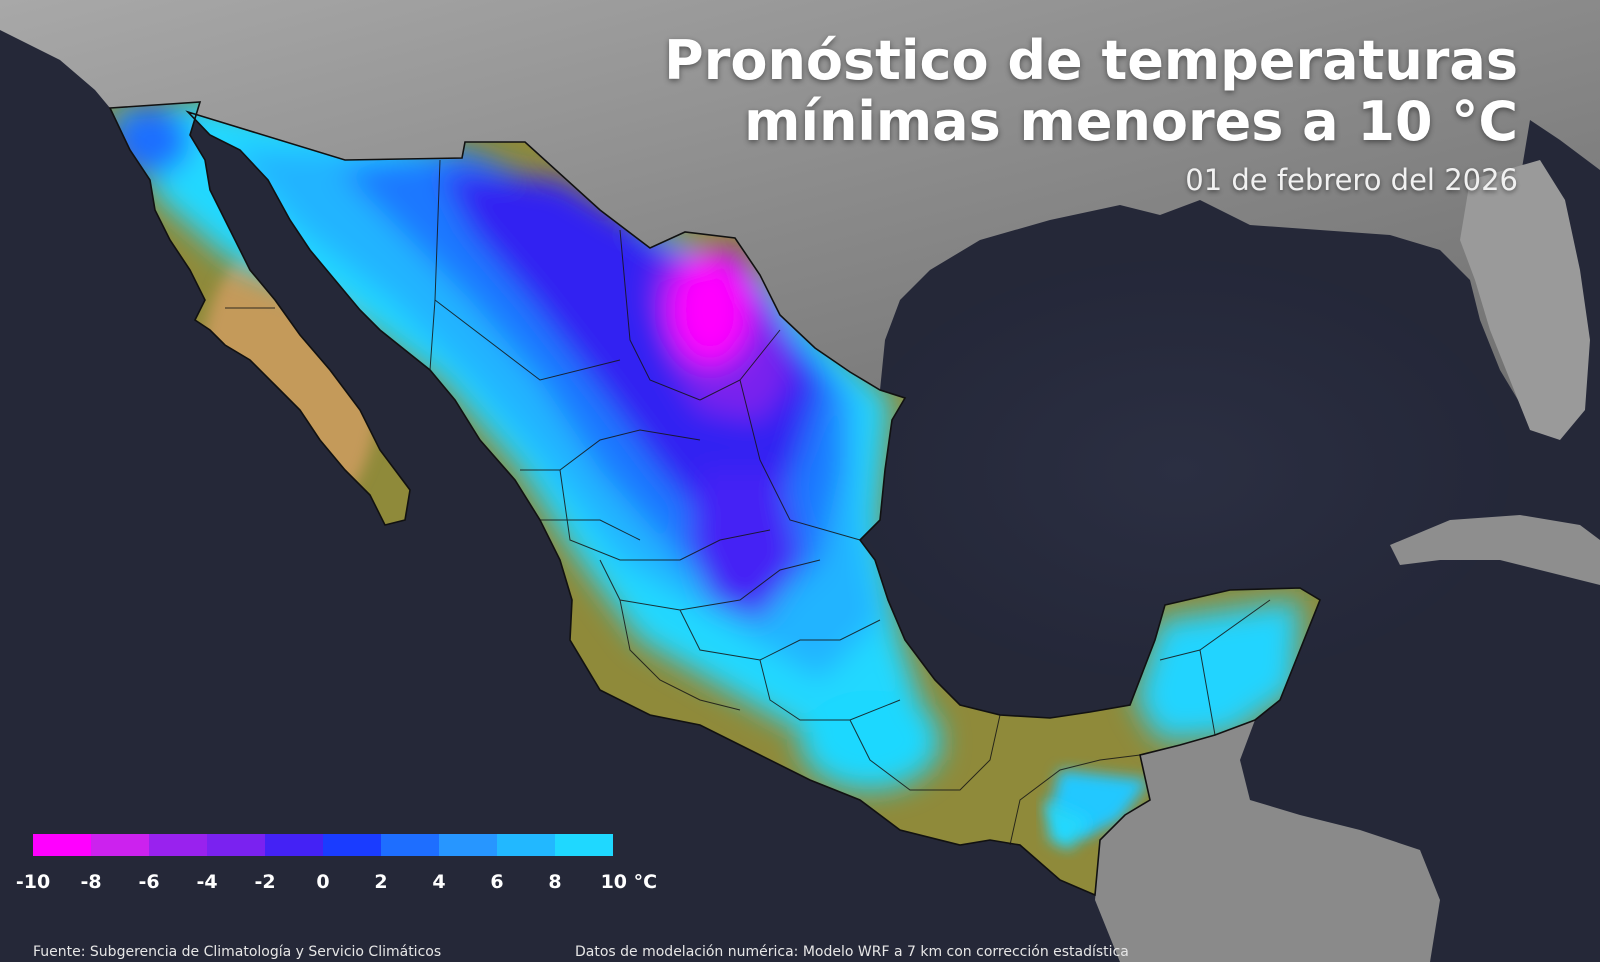 This screenshot has width=1600, height=962. I want to click on legend-tick-label: 4, so click(439, 882).